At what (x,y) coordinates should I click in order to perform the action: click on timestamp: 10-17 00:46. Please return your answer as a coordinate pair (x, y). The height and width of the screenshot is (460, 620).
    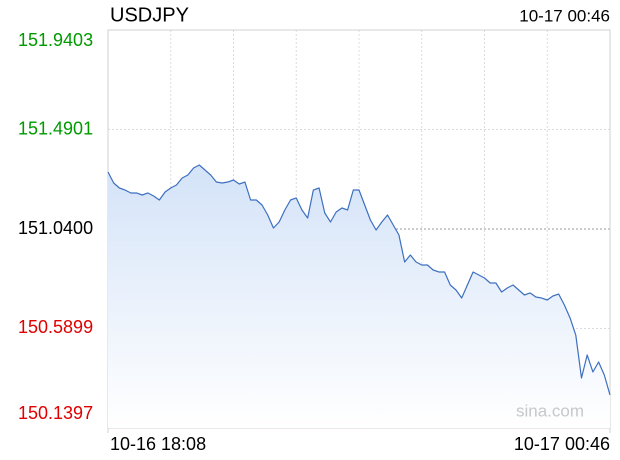
    Looking at the image, I should click on (564, 15).